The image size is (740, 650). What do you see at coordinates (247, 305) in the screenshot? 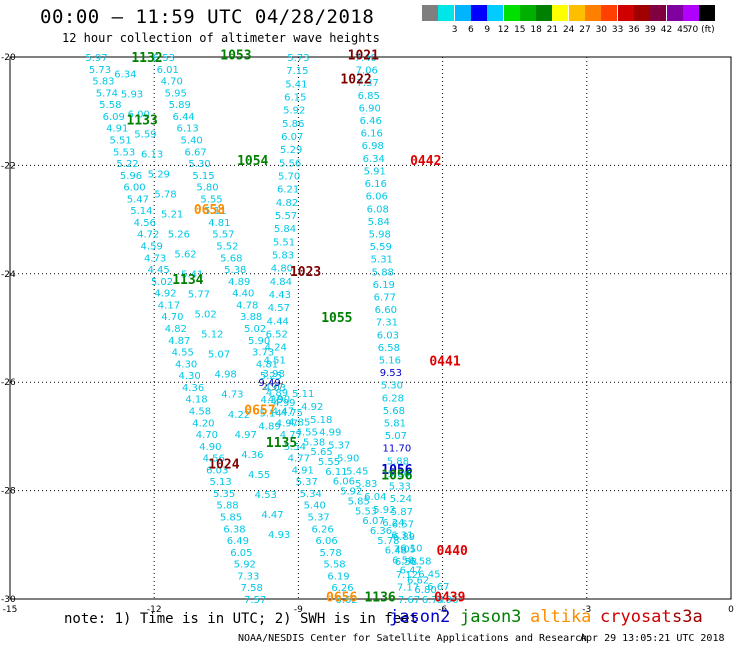
I see `wave-height-value: 4.78` at bounding box center [247, 305].